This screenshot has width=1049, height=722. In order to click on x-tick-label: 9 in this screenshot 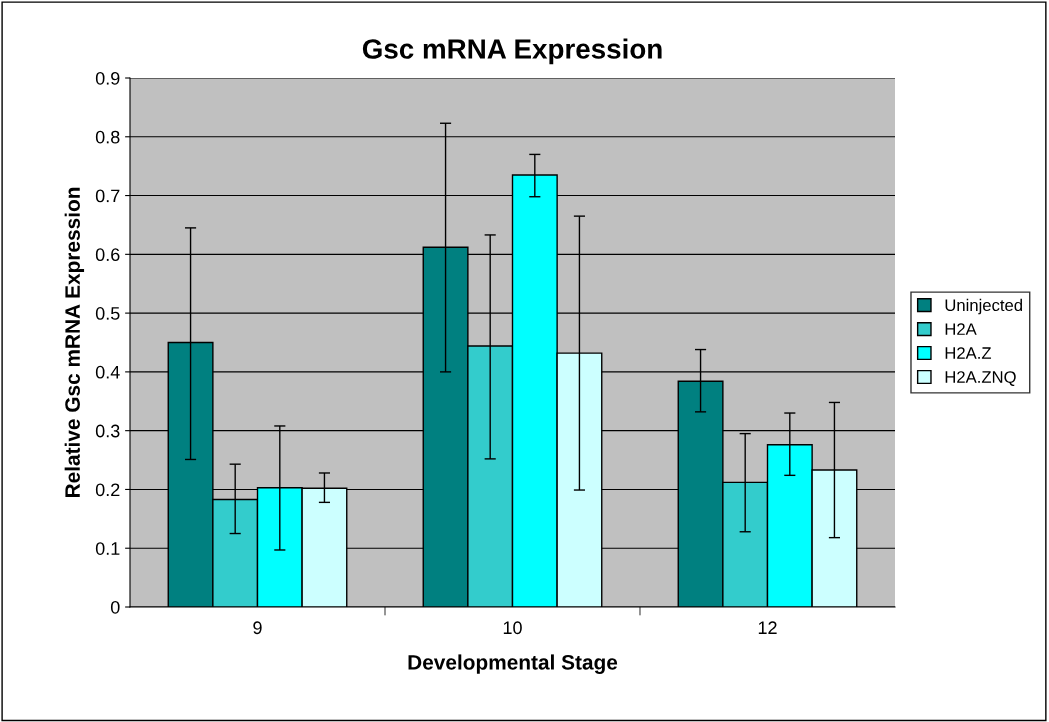, I will do `click(257, 628)`.